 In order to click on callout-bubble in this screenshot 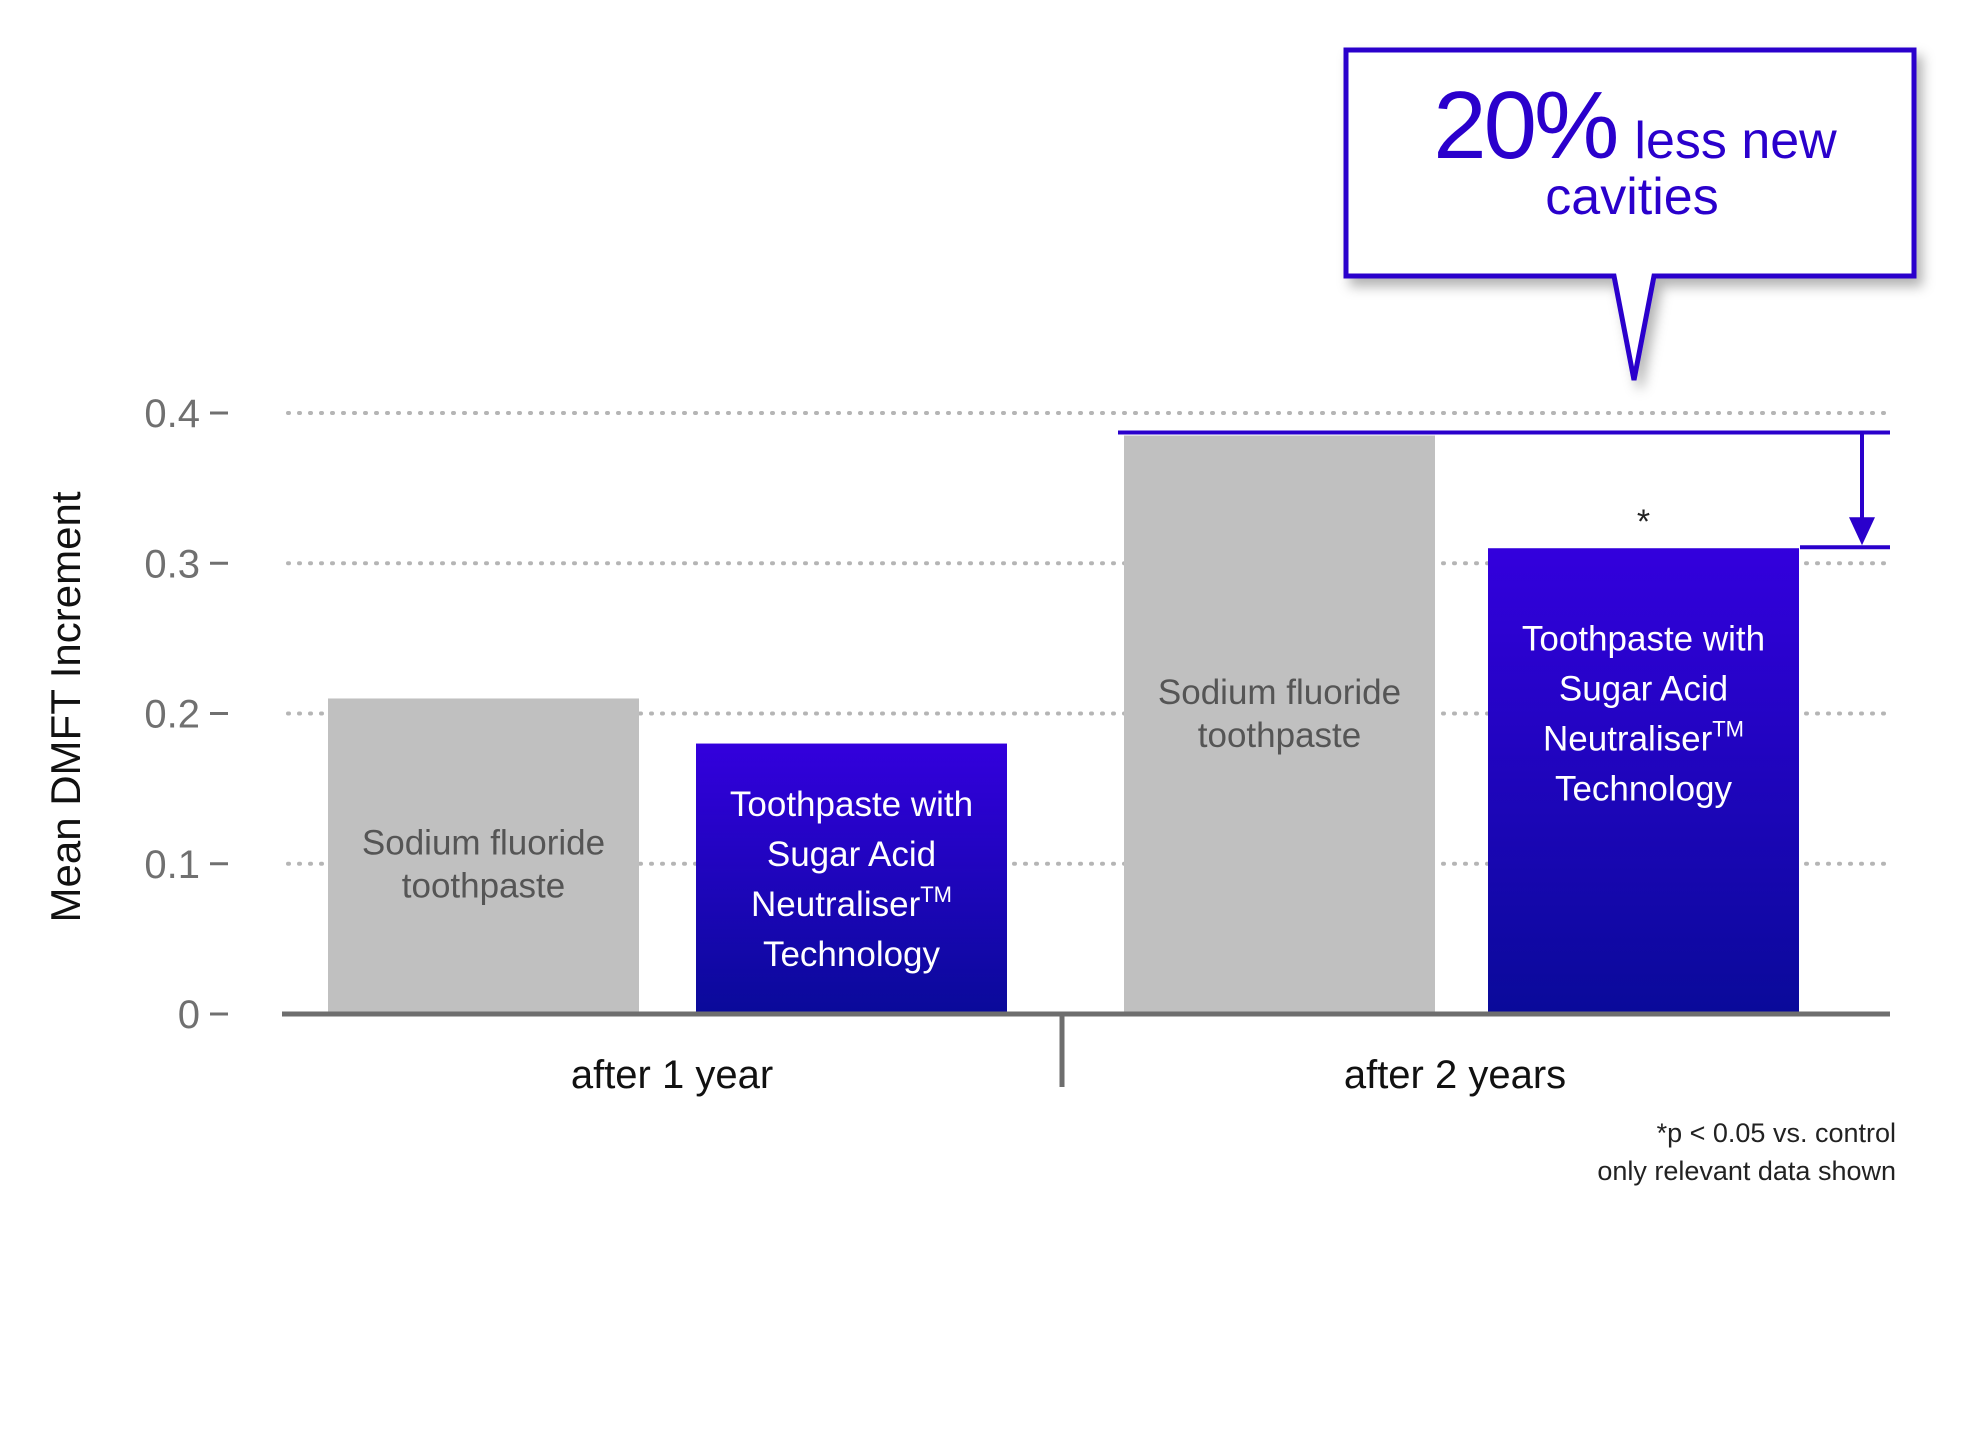, I will do `click(1630, 214)`.